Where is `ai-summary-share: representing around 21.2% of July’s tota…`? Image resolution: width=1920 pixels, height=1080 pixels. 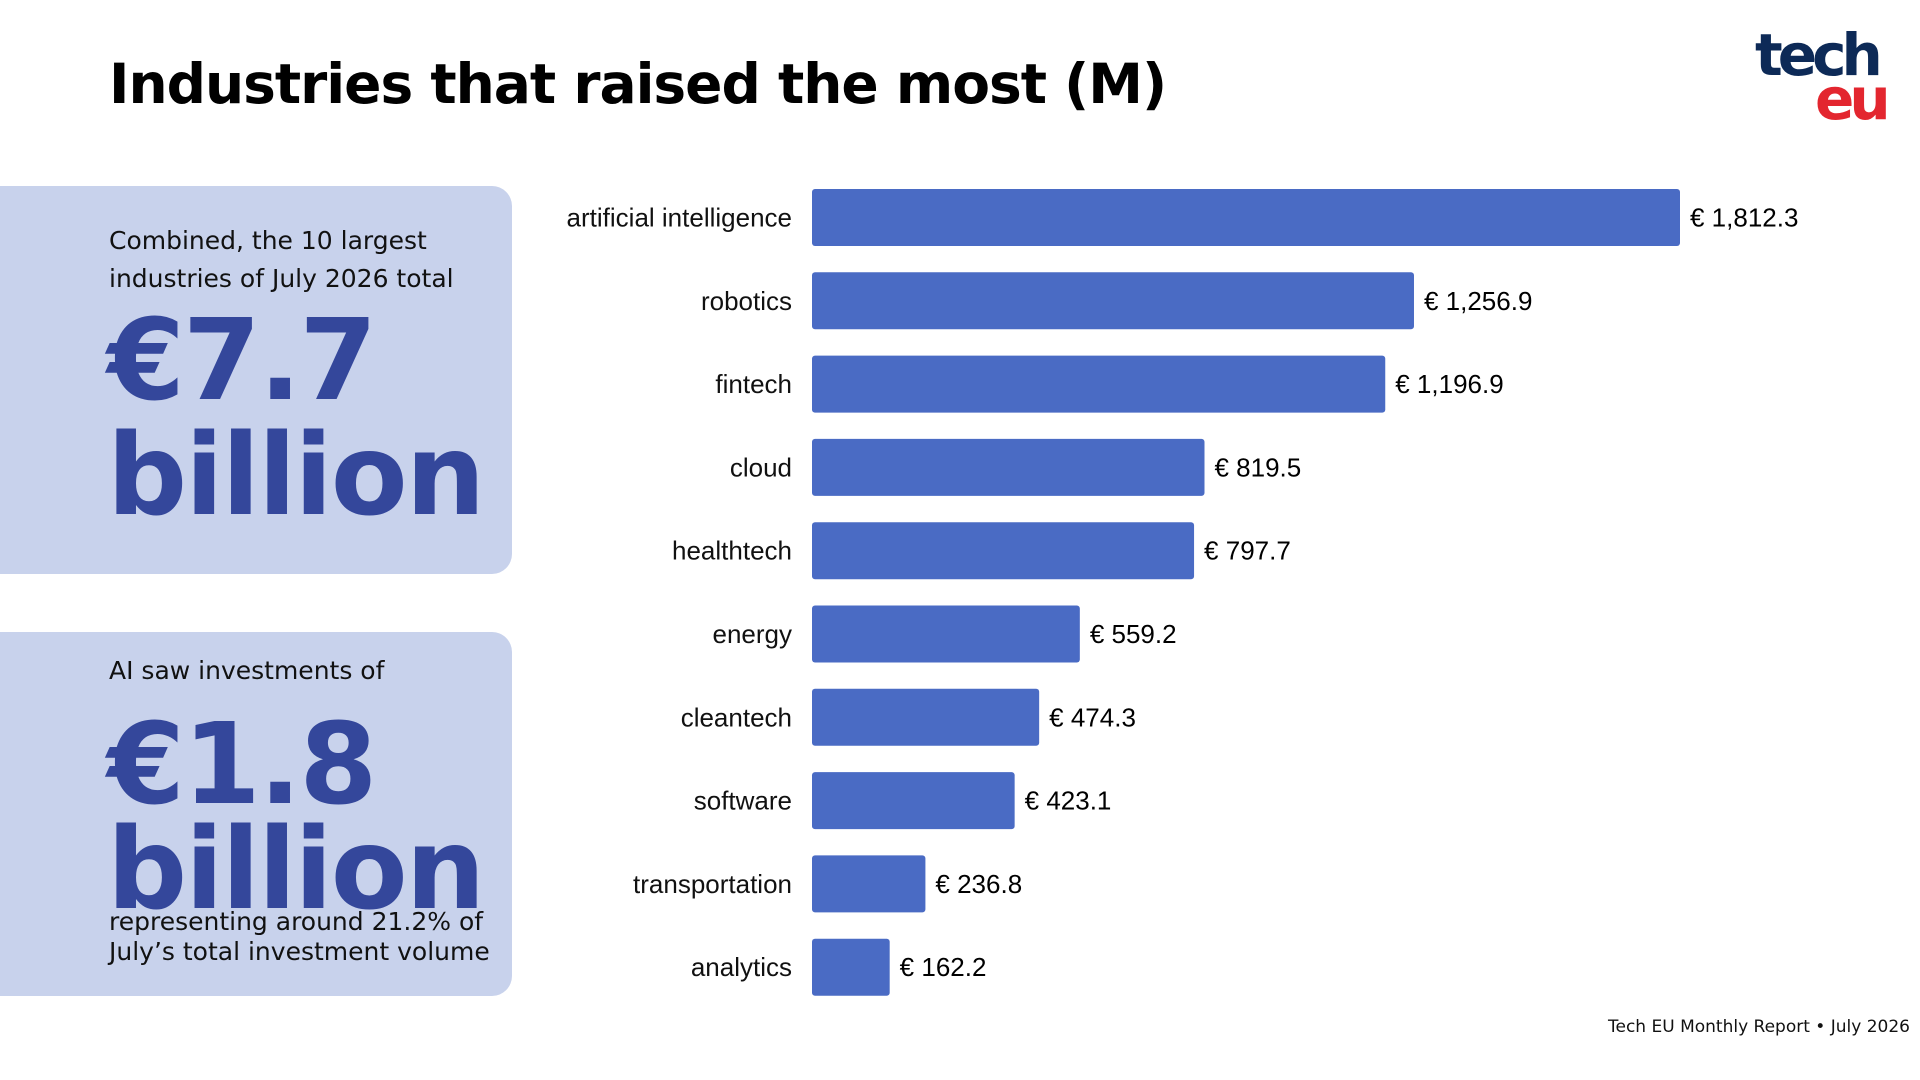
ai-summary-share: representing around 21.2% of July’s tota… is located at coordinates (299, 936).